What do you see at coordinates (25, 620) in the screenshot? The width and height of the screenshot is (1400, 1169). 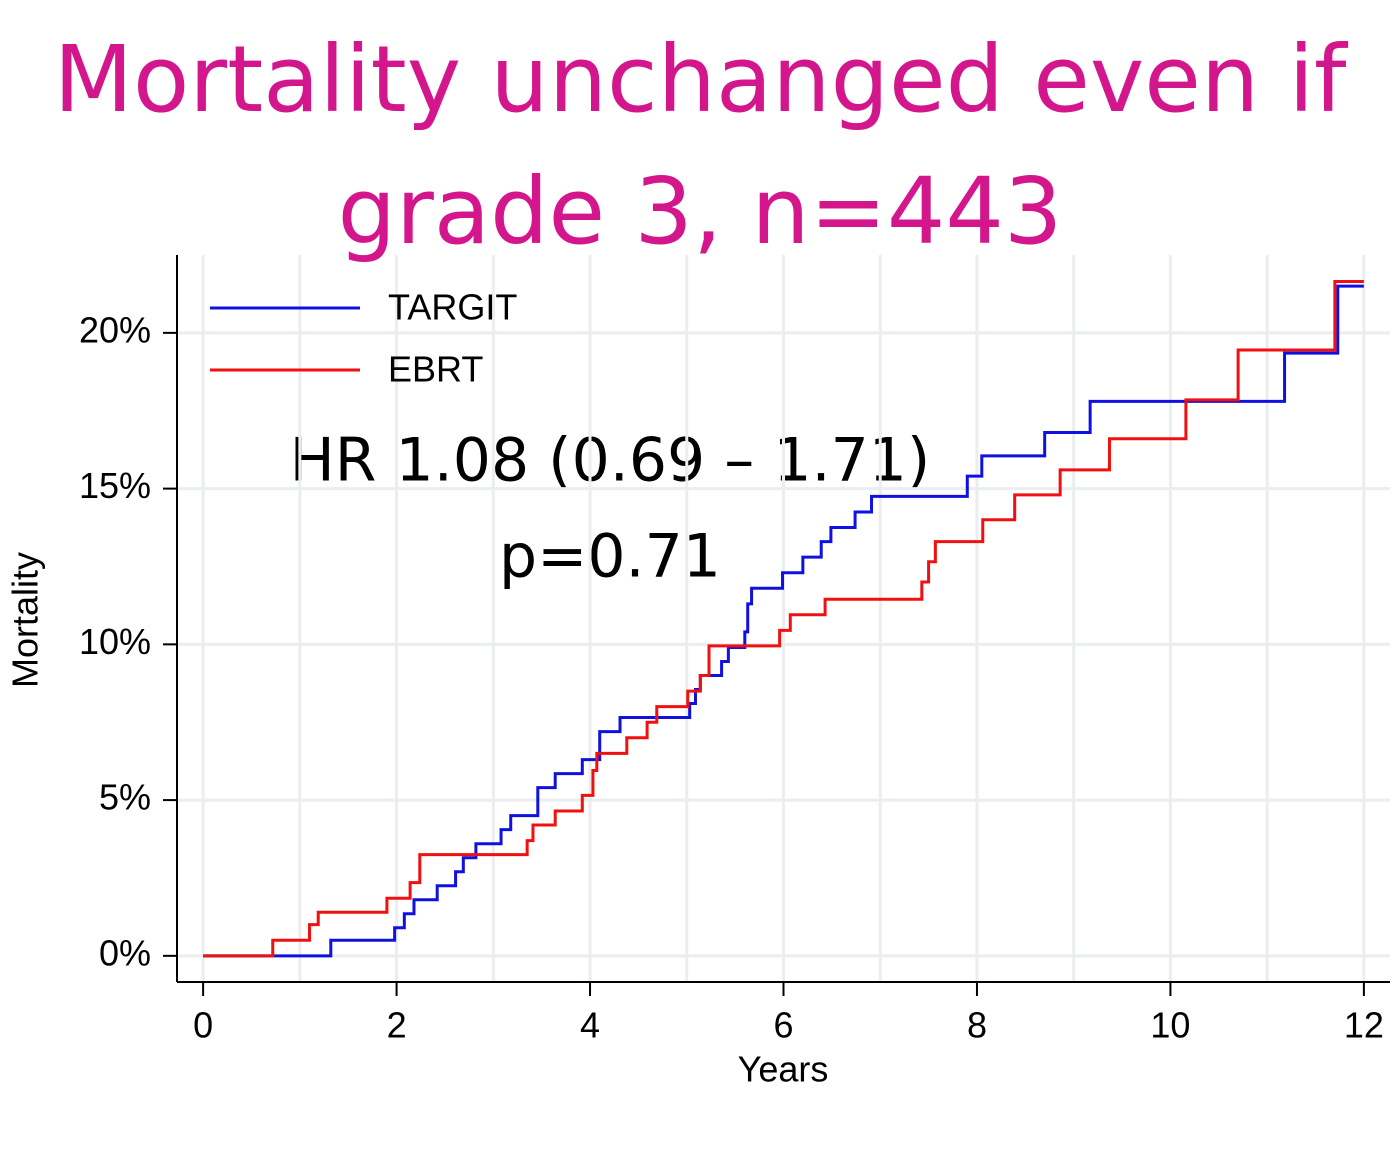 I see `y-axis-label: Mortality` at bounding box center [25, 620].